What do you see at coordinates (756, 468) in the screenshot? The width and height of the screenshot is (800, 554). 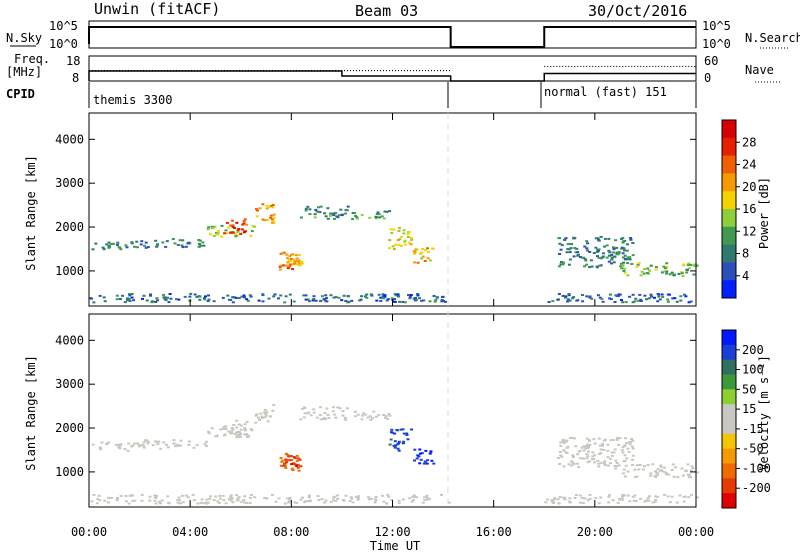 I see `colorbar-tick-label: -100` at bounding box center [756, 468].